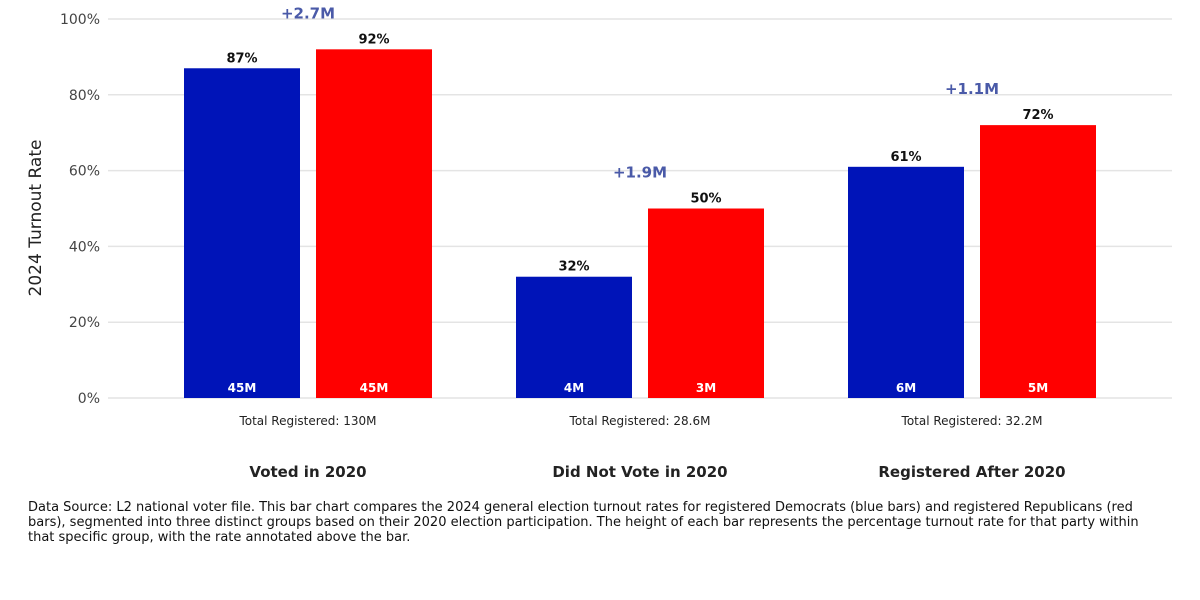  I want to click on bar-value-label: 92%, so click(373, 39).